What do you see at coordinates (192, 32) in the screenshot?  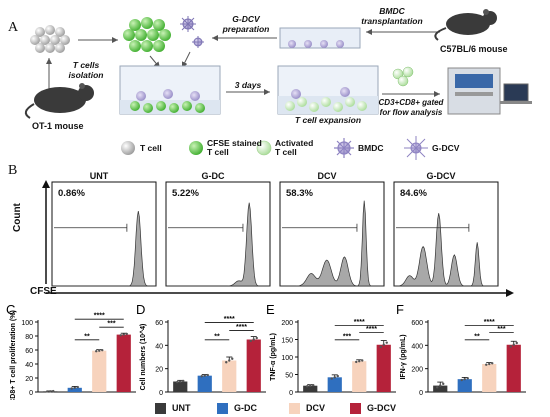 I see `gdcv-cell-icon` at bounding box center [192, 32].